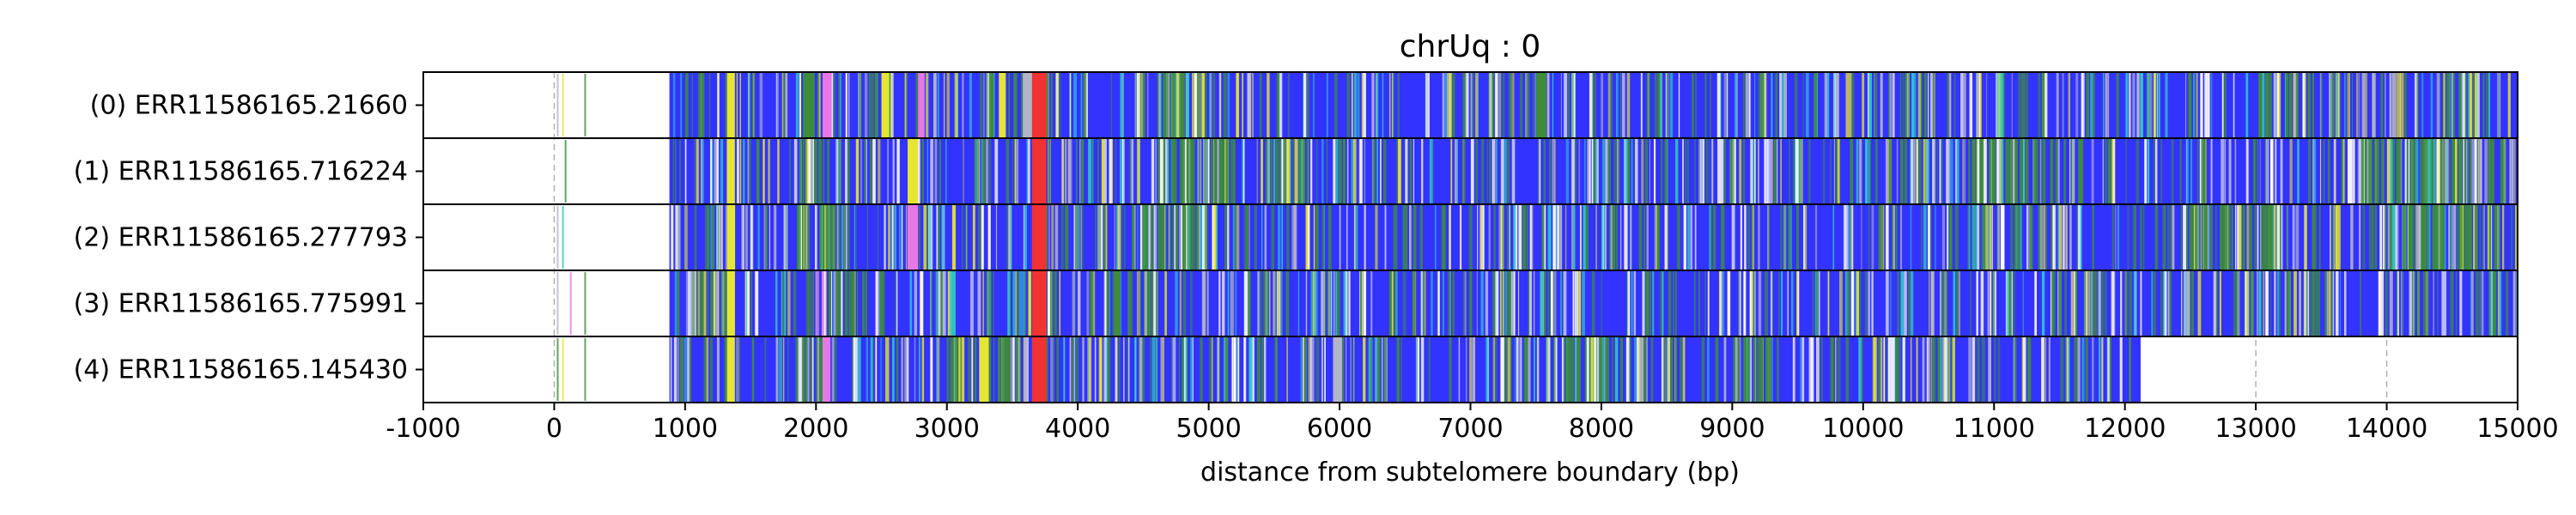 Image resolution: width=2576 pixels, height=515 pixels. I want to click on x-tick-label: 15000, so click(2517, 429).